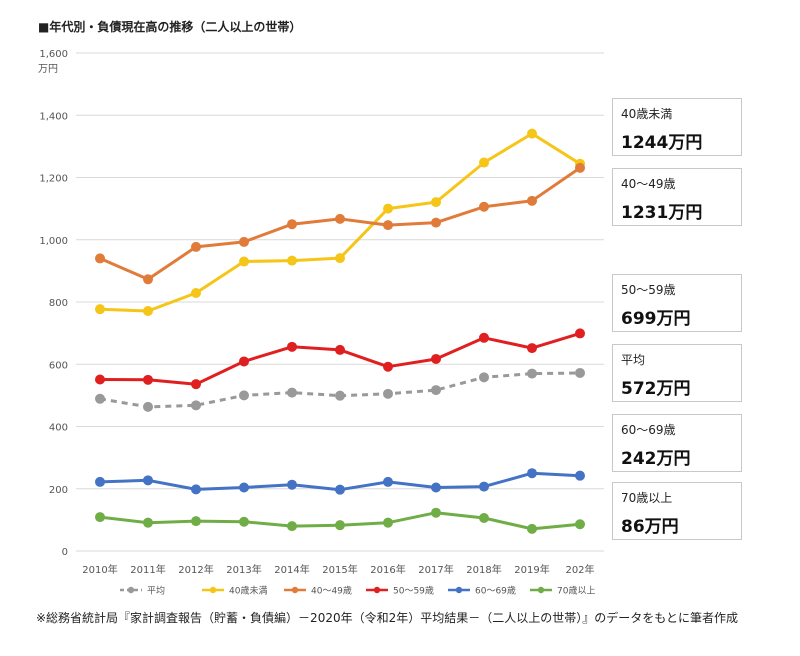 Image resolution: width=800 pixels, height=656 pixels. What do you see at coordinates (147, 569) in the screenshot?
I see `x-tick-label: 2011年` at bounding box center [147, 569].